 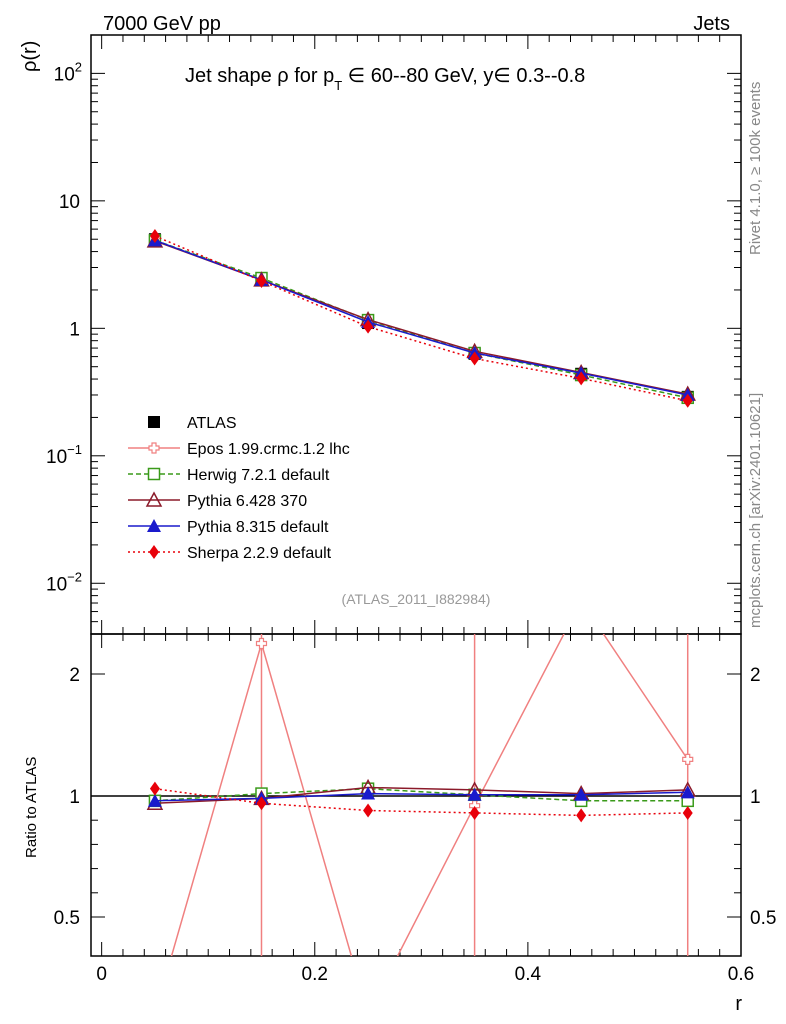 I want to click on legend-marker-pythia-8-315-default, so click(x=154, y=525).